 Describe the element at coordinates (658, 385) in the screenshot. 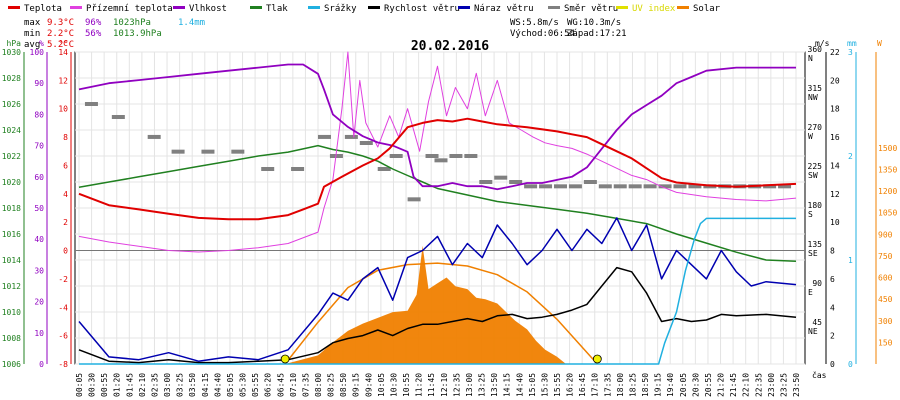

I see `tick-x-46: 19:15` at that location.